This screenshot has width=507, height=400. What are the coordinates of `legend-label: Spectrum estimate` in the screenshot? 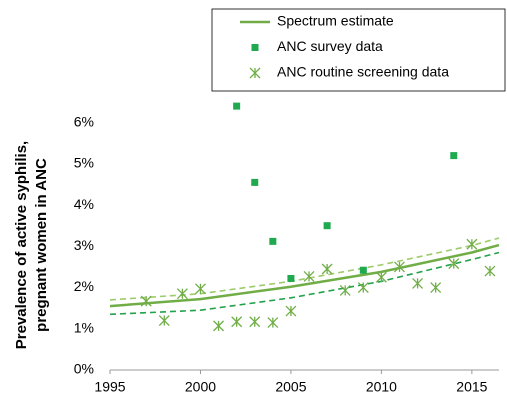 It's located at (335, 21).